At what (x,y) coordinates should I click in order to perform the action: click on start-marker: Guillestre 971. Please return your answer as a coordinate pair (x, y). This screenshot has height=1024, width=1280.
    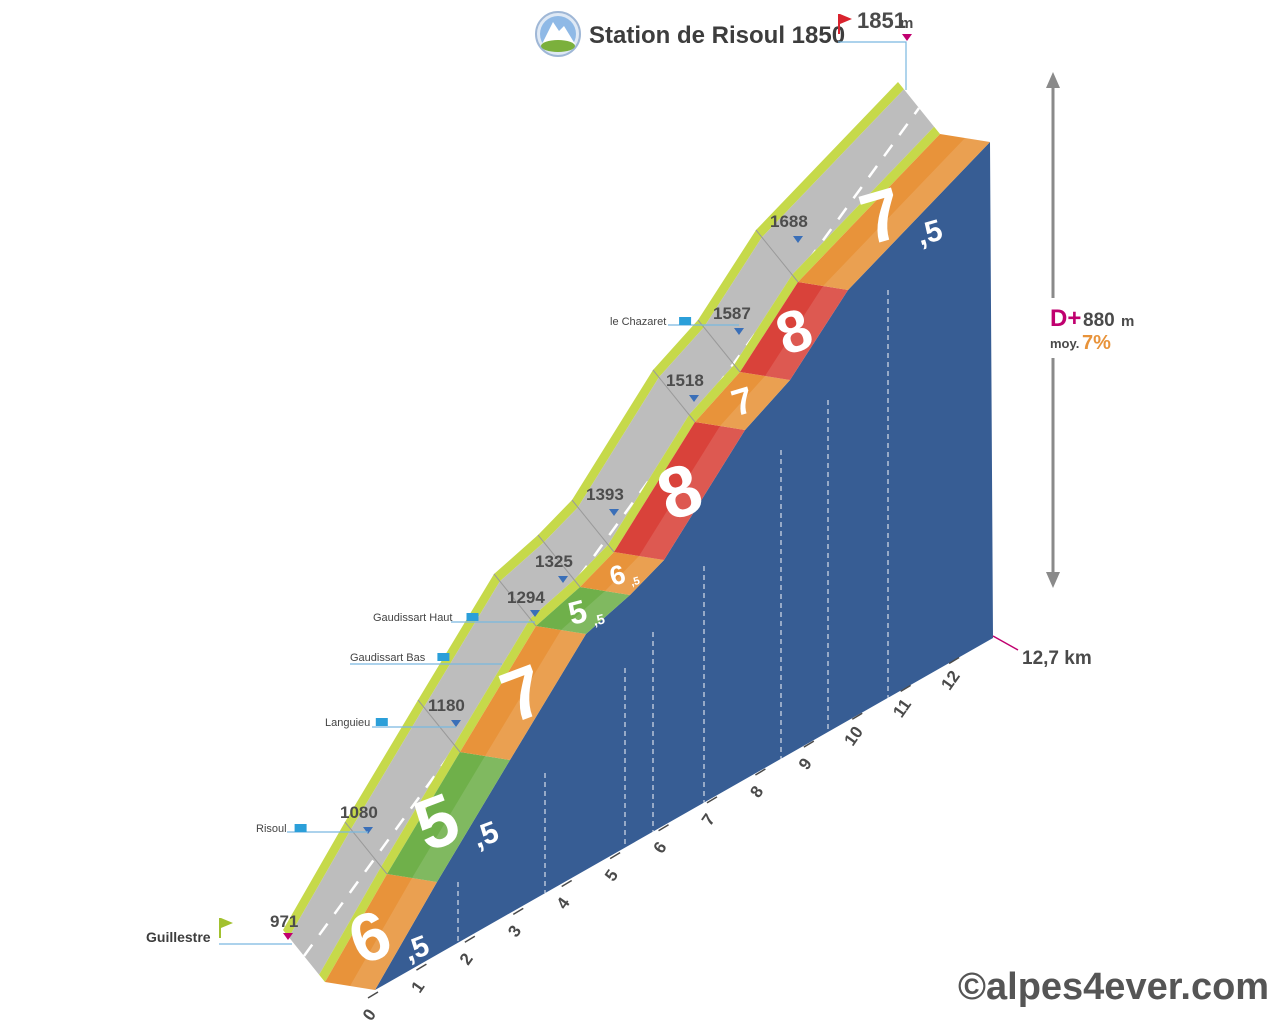
    Looking at the image, I should click on (222, 928).